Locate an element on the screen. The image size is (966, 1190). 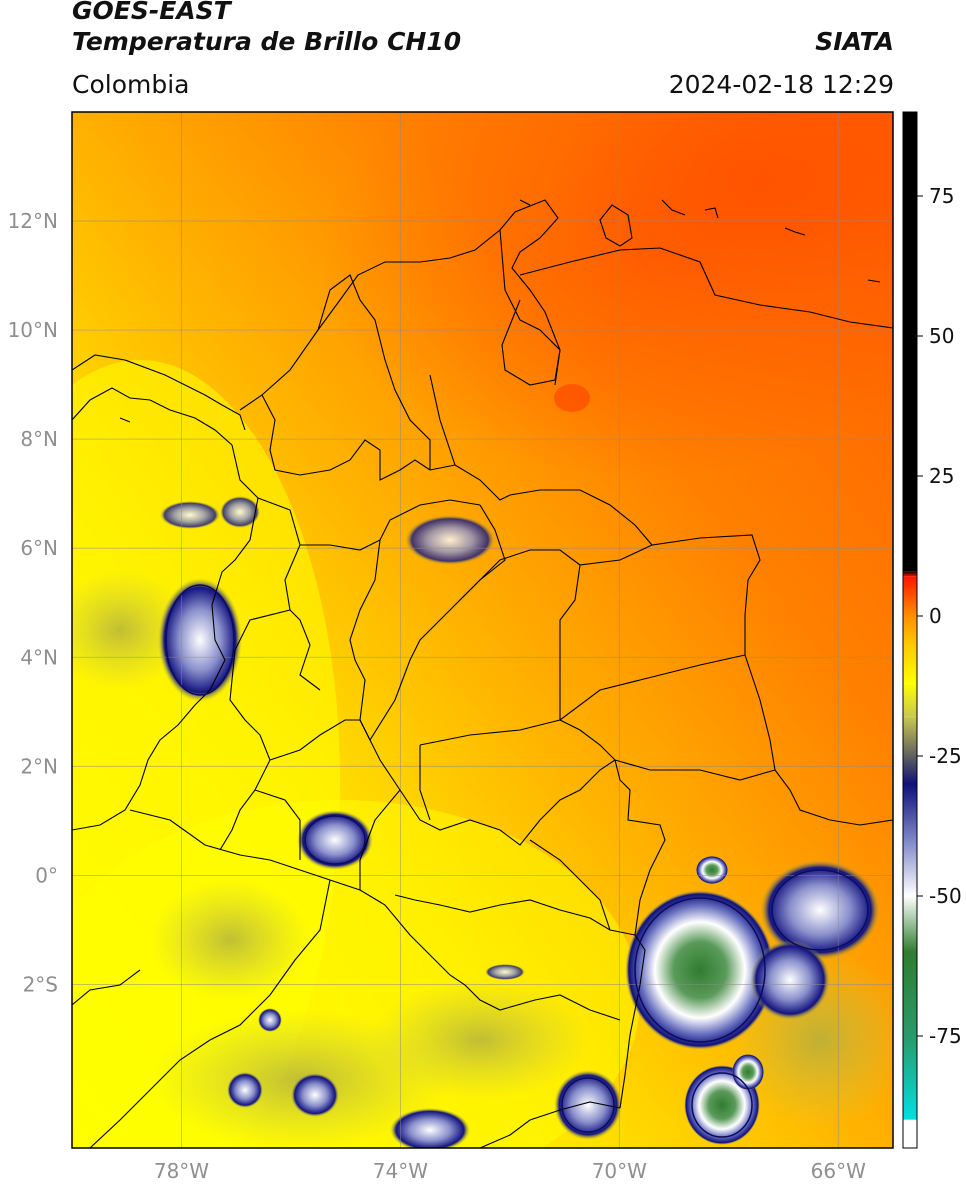
colorbar: 75 50 25 0 -25 -50 -75 is located at coordinates (932, 630).